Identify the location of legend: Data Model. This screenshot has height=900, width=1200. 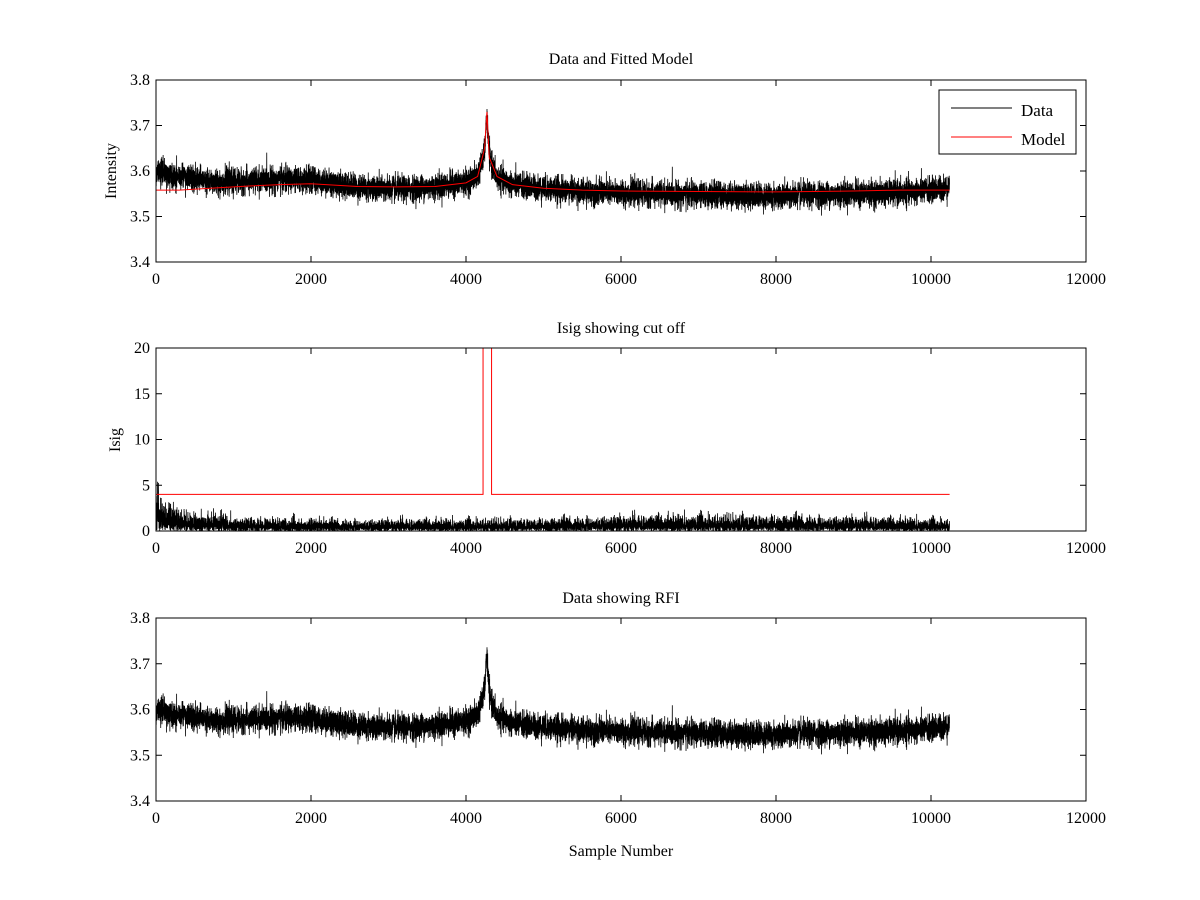
(1007, 122).